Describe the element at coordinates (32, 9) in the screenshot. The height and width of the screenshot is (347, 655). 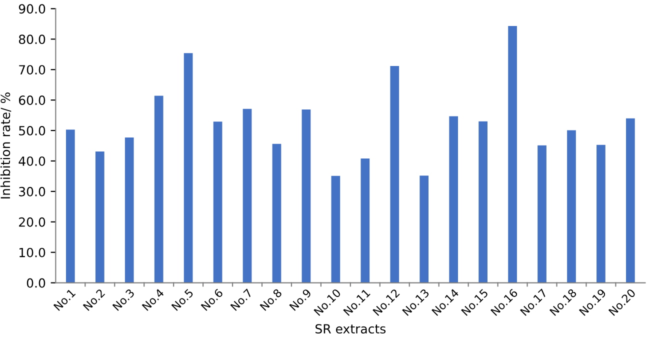
I see `y-tick-label: 90.0` at that location.